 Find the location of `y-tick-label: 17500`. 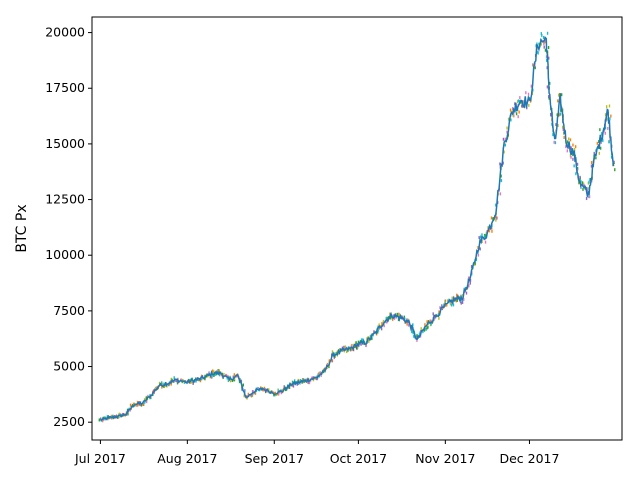

y-tick-label: 17500 is located at coordinates (65, 87).